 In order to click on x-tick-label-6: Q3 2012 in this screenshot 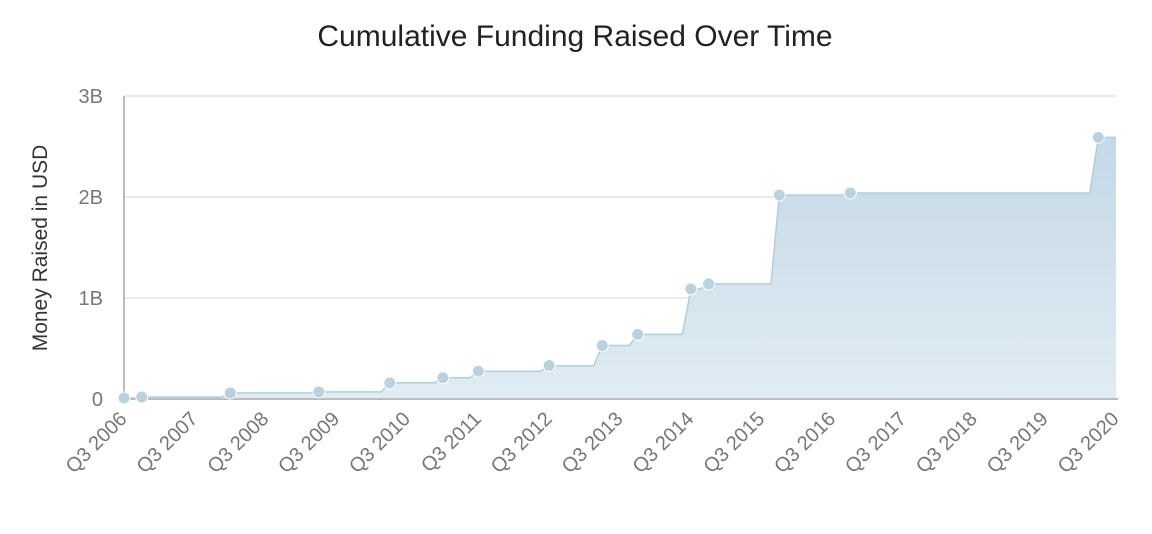, I will do `click(522, 443)`.